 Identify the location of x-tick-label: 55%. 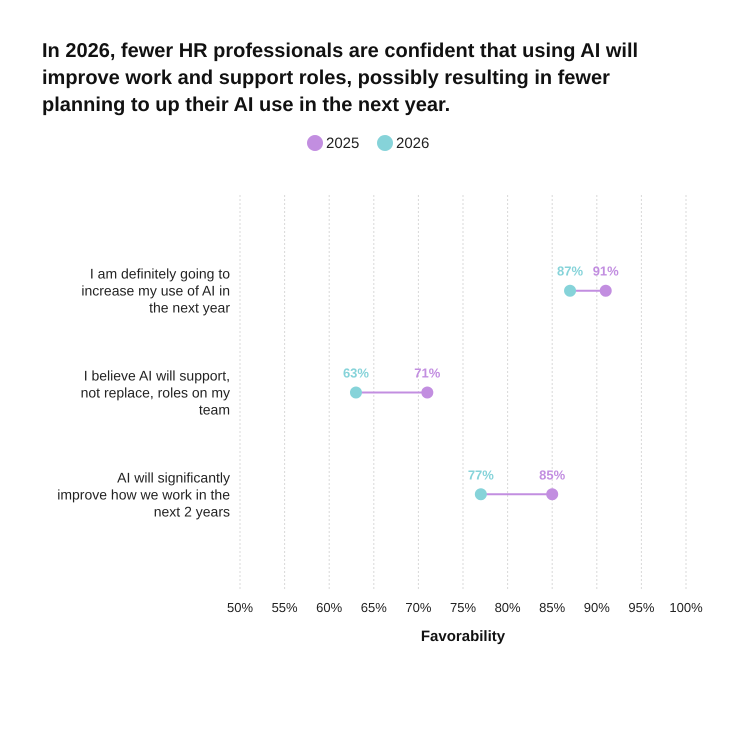
(285, 607).